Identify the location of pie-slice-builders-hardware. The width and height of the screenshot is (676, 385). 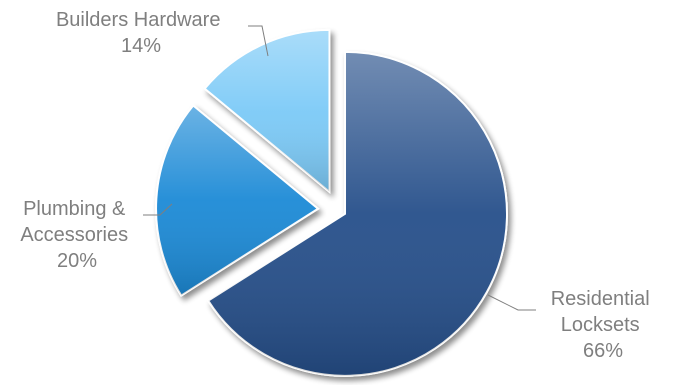
(267, 111).